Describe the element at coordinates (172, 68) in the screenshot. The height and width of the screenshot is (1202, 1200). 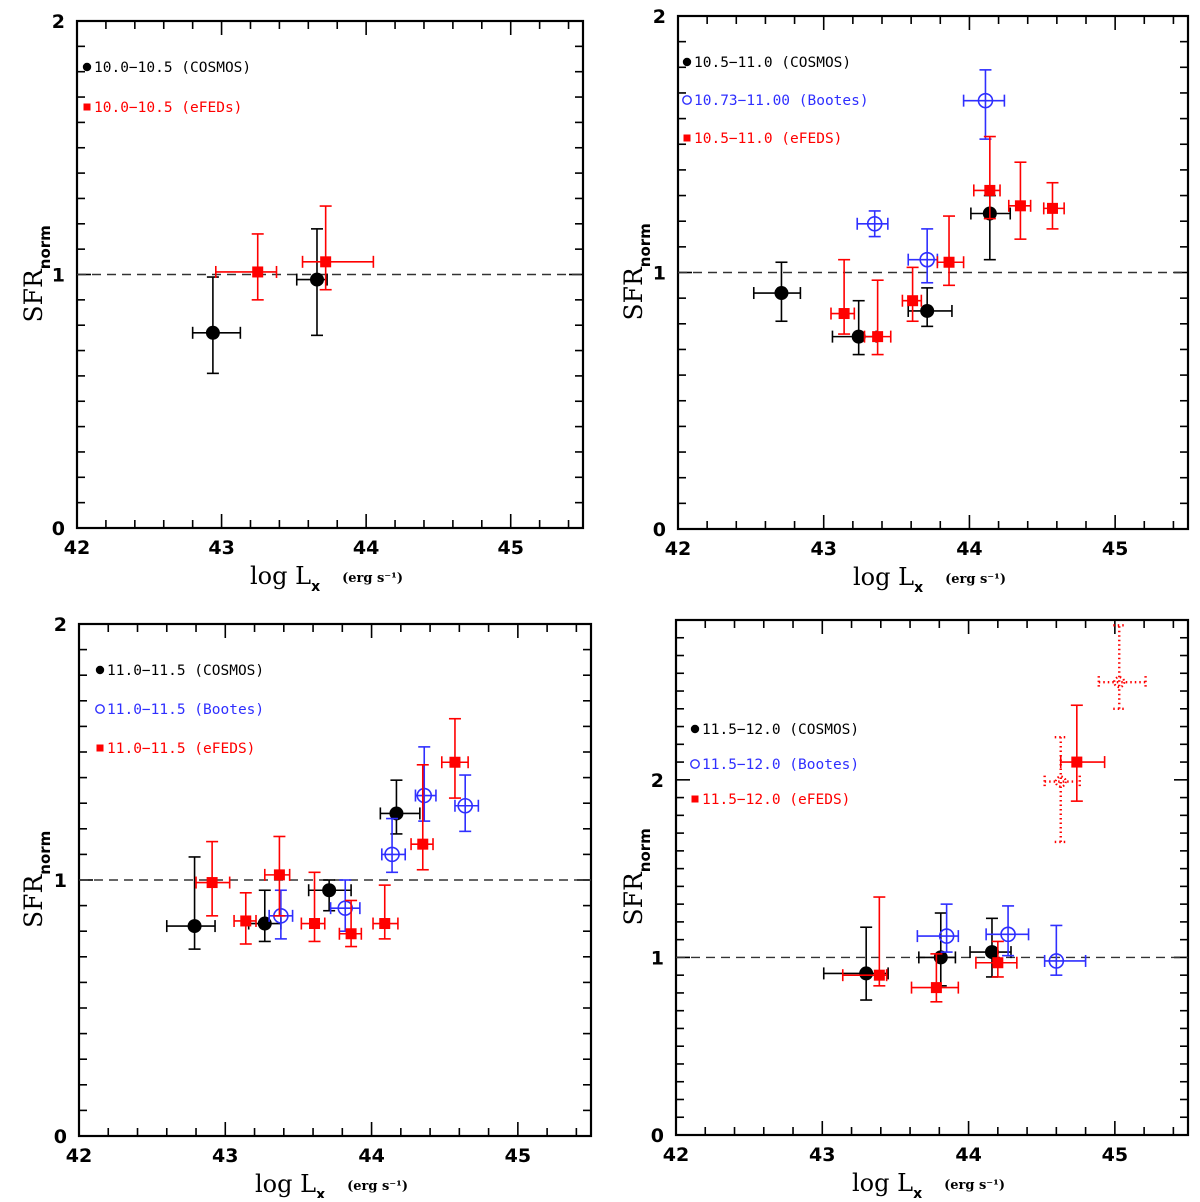
I see `legend-label: 10.0−10.5 (COSMOS)` at that location.